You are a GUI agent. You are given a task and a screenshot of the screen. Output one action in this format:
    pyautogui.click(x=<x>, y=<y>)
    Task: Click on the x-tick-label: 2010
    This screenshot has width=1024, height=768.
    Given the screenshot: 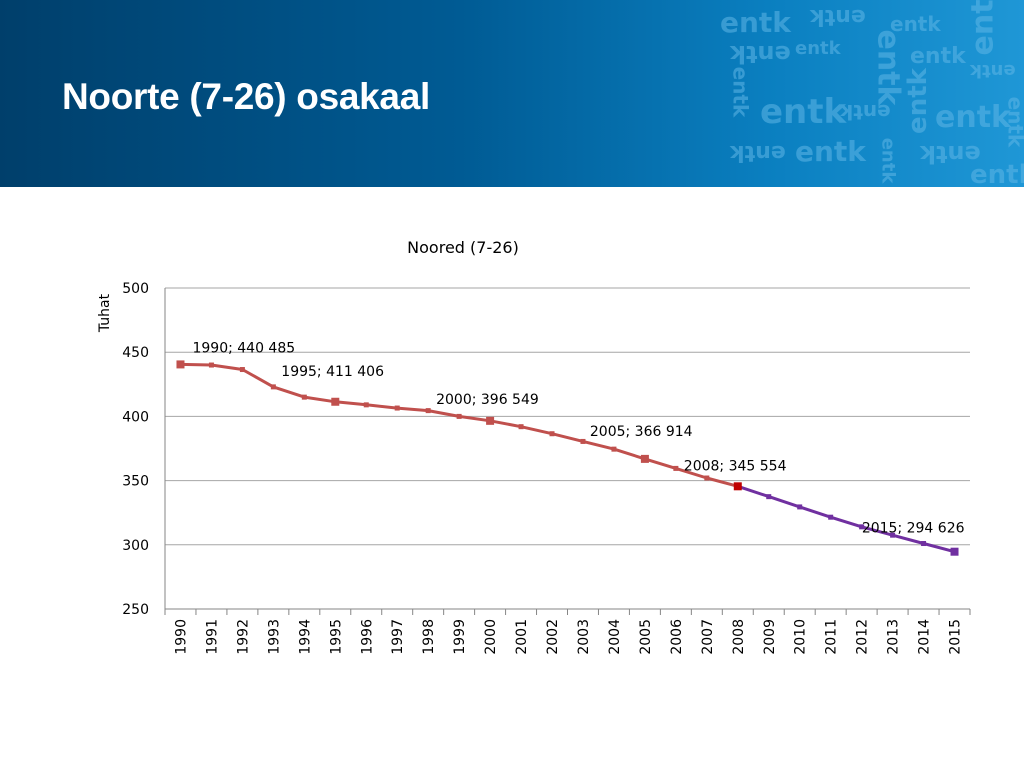 What is the action you would take?
    pyautogui.click(x=801, y=637)
    